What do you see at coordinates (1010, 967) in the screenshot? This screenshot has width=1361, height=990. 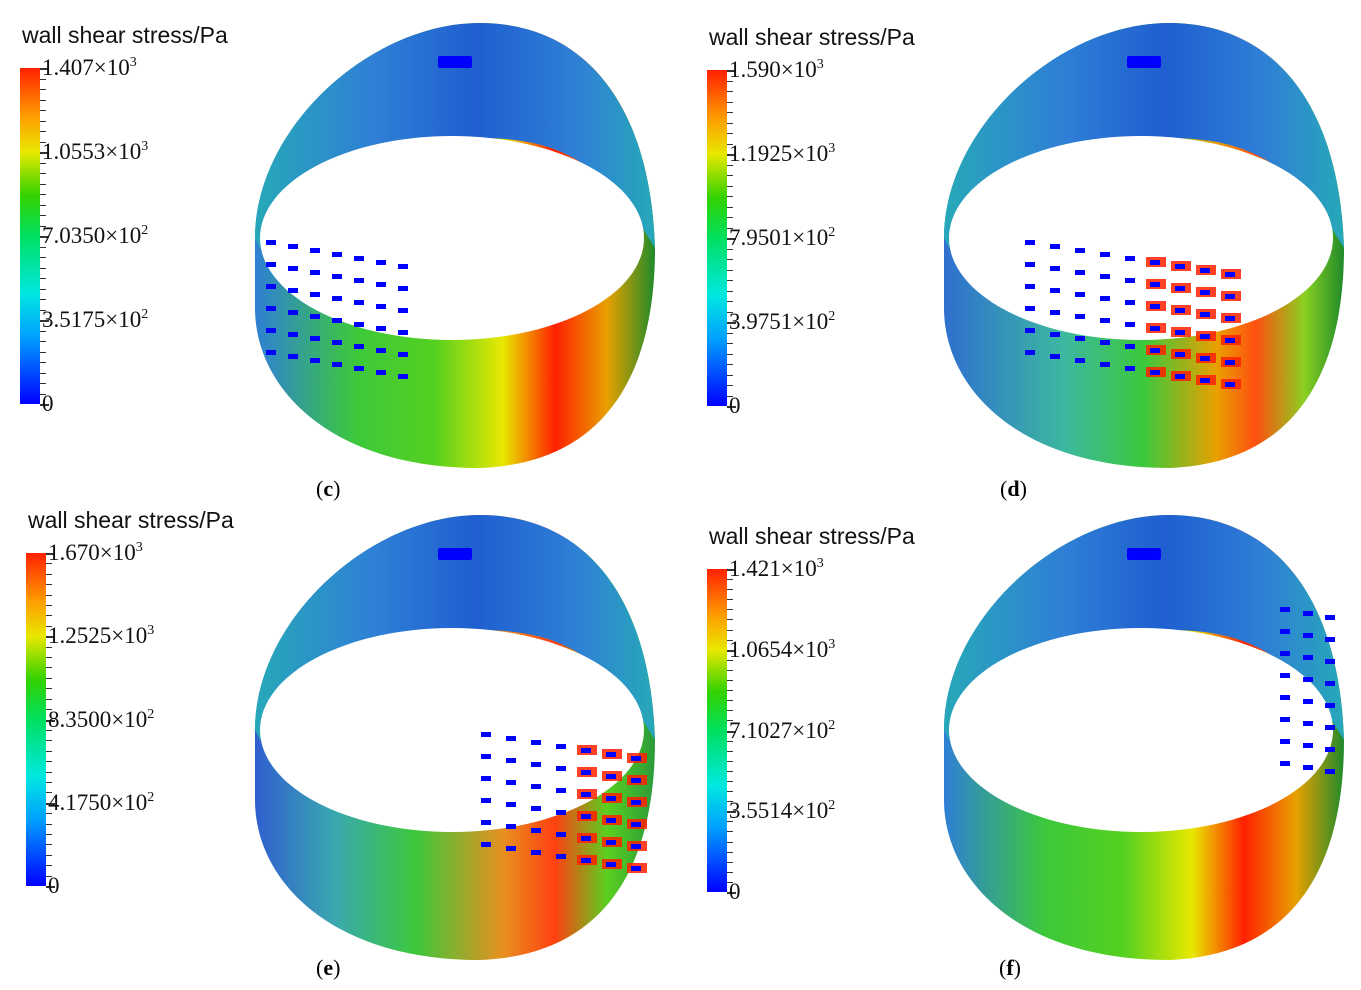 I see `caption-letter: f` at bounding box center [1010, 967].